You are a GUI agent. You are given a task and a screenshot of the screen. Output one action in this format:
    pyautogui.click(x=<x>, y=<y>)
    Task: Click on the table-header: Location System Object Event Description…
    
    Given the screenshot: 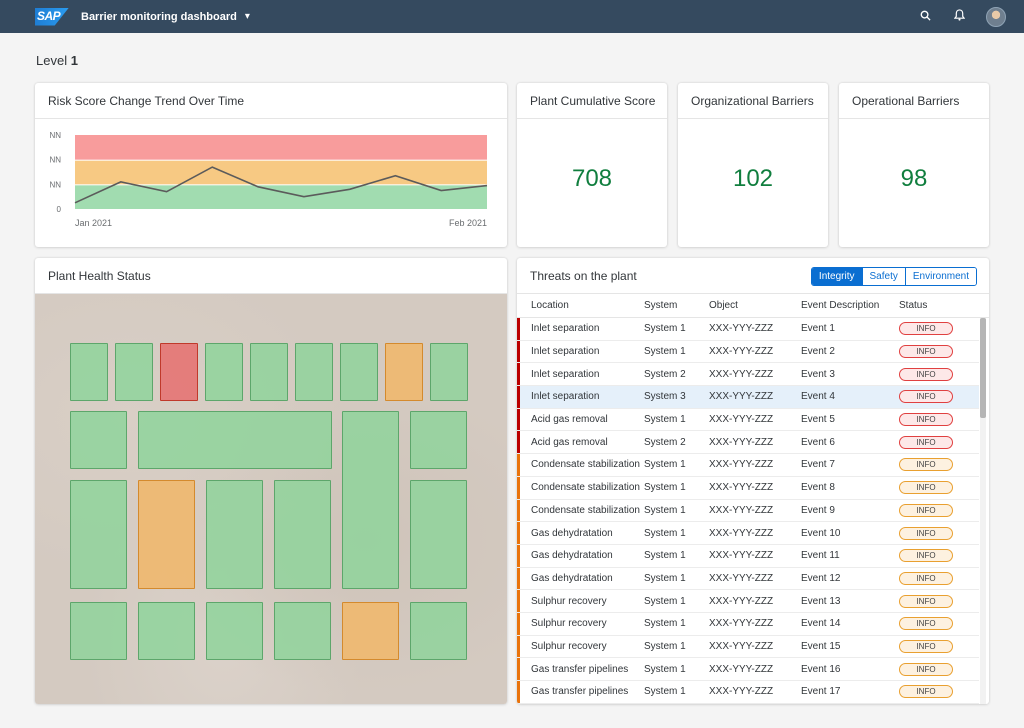 What is the action you would take?
    pyautogui.click(x=753, y=306)
    